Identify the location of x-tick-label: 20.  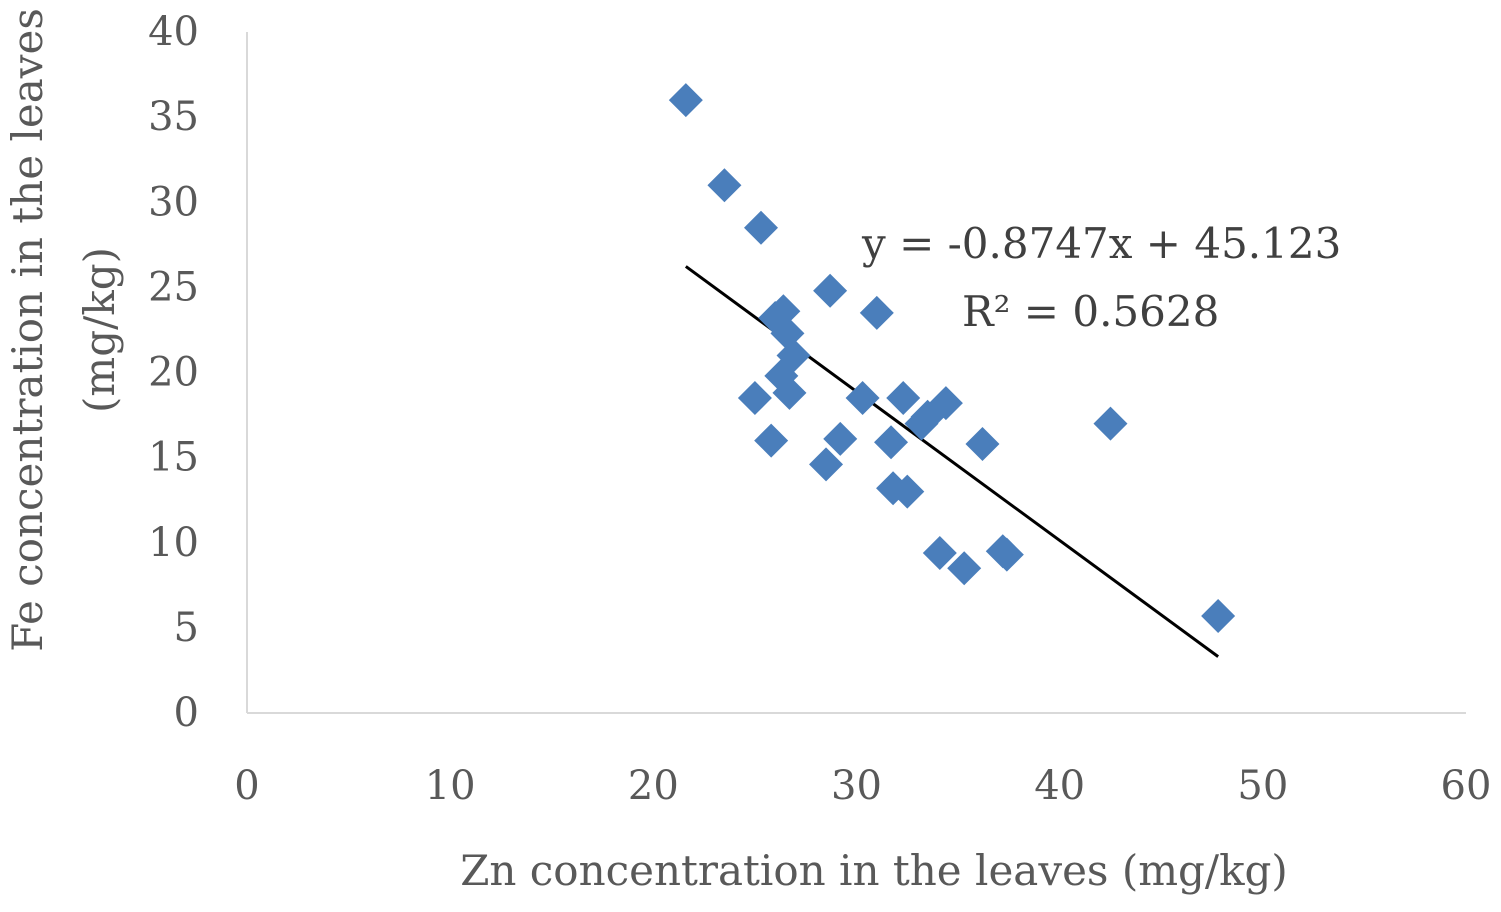
(653, 786).